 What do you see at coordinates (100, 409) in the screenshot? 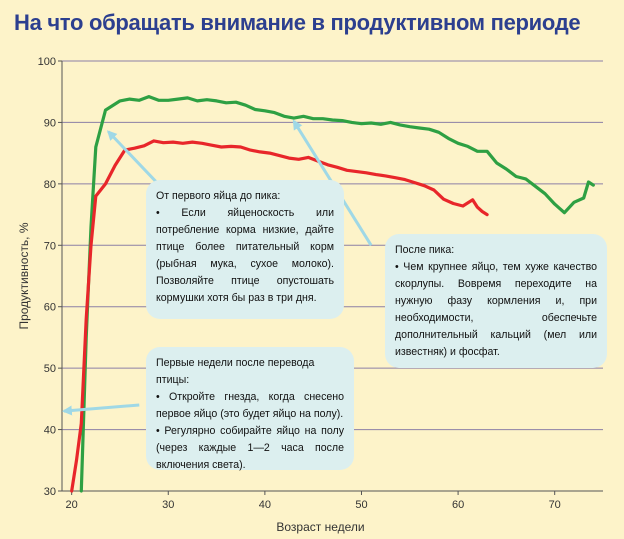
I see `arrow-to-y-axis` at bounding box center [100, 409].